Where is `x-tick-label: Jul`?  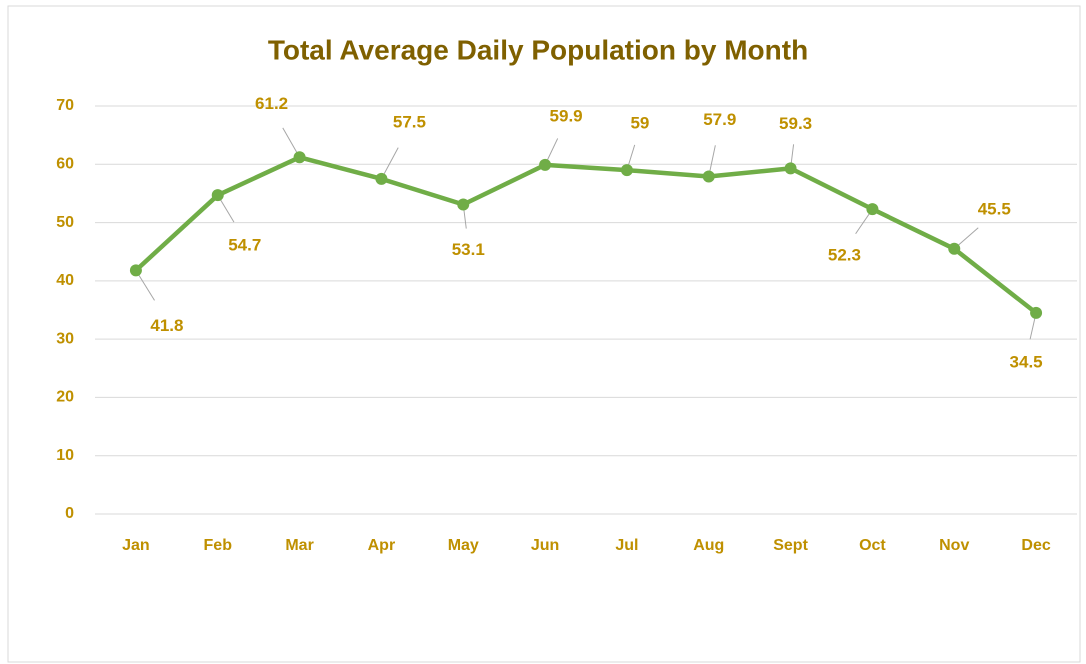 x-tick-label: Jul is located at coordinates (626, 545).